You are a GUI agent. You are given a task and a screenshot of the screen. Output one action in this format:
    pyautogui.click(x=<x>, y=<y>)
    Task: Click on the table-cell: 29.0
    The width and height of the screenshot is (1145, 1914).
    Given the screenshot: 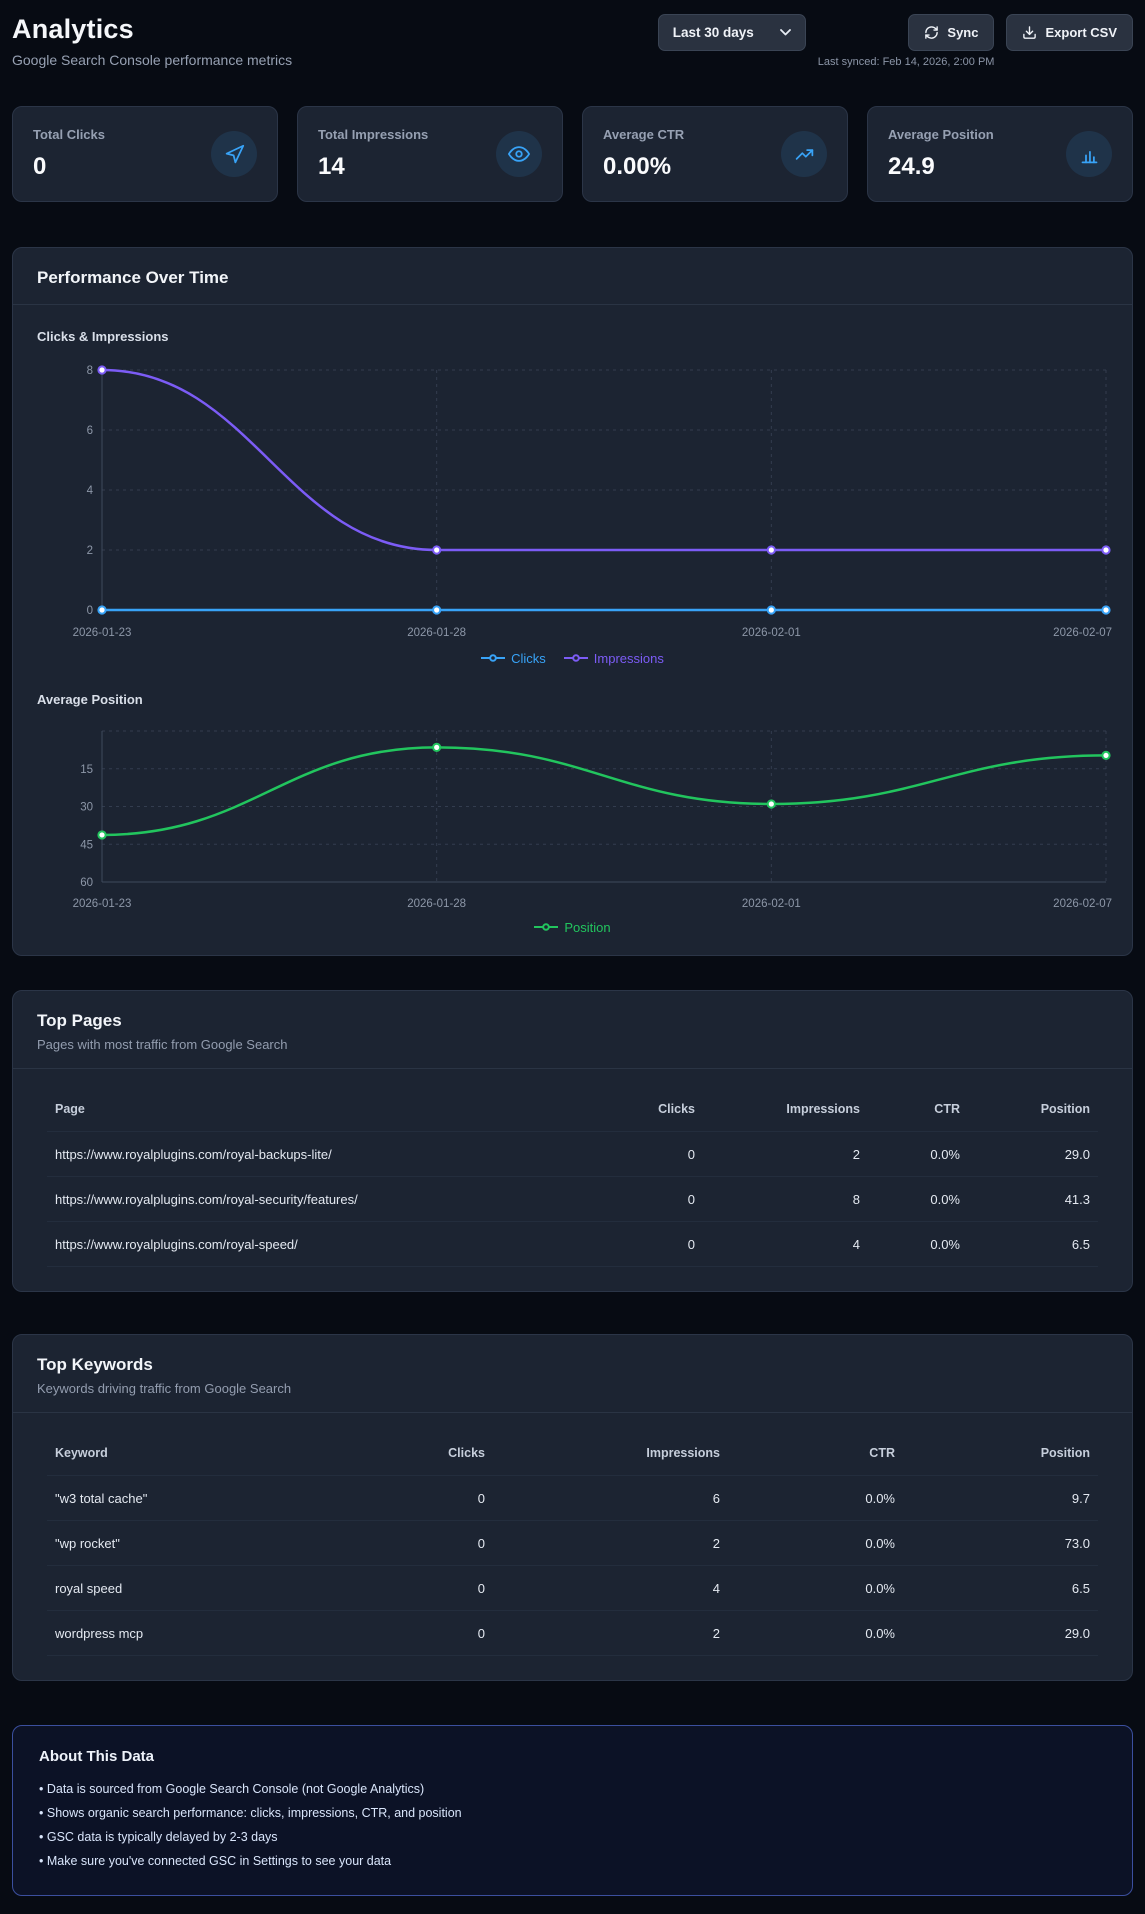 What is the action you would take?
    pyautogui.click(x=1077, y=1154)
    